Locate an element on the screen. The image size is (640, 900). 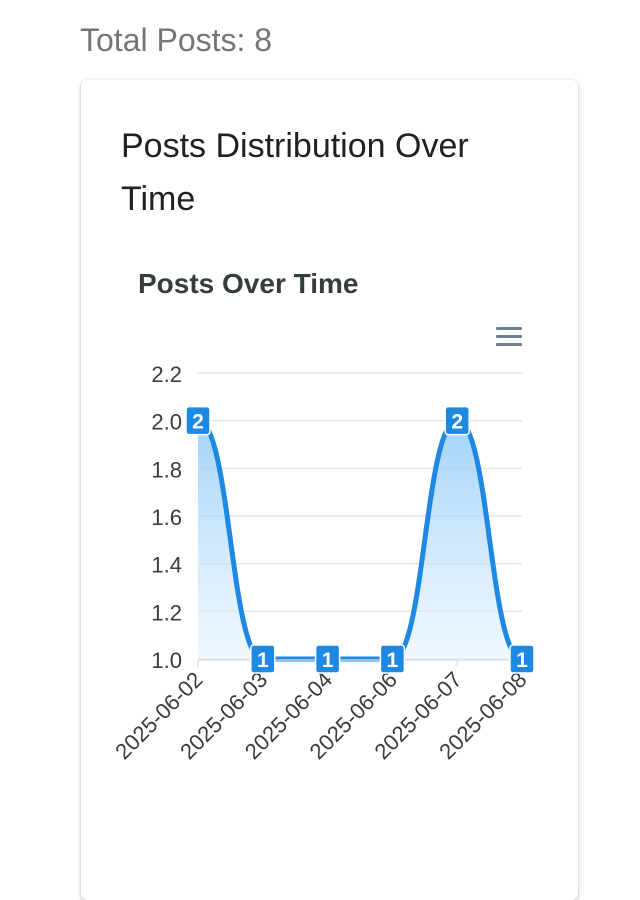
hamburger-menu-icon is located at coordinates (509, 336).